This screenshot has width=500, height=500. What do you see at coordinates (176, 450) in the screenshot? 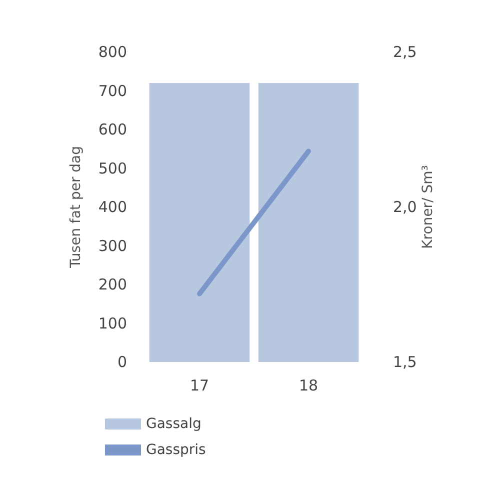
I see `legend-label: Gasspris` at bounding box center [176, 450].